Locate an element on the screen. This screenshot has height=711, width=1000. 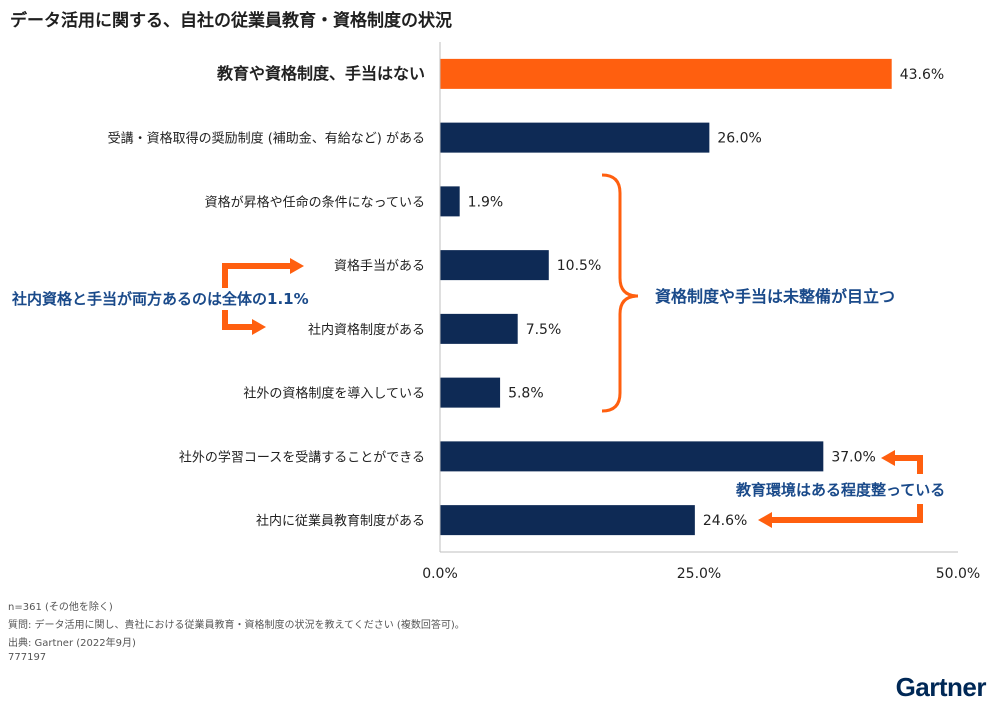
category-label: 資格が昇格や任命の条件になっている is located at coordinates (315, 202).